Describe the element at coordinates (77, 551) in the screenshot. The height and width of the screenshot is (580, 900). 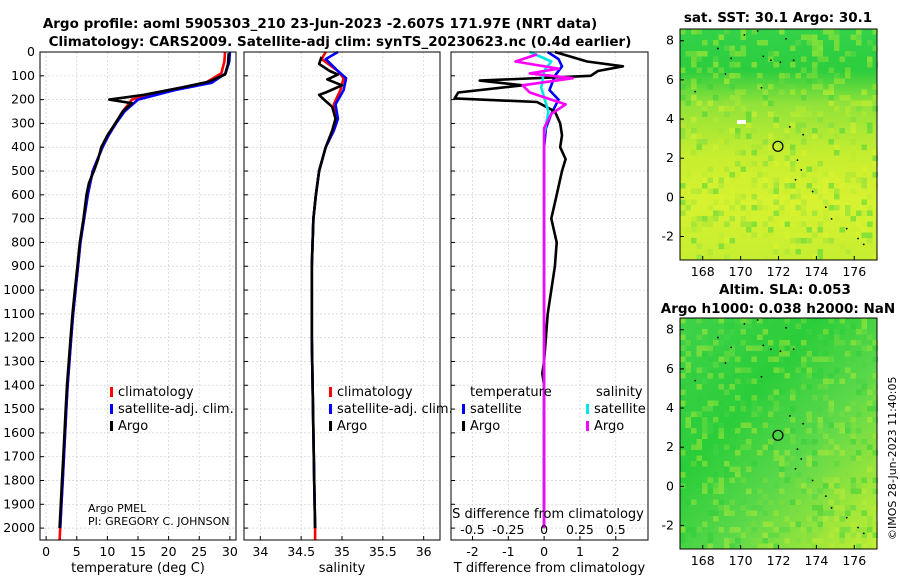
I see `x-tick-label: 5` at that location.